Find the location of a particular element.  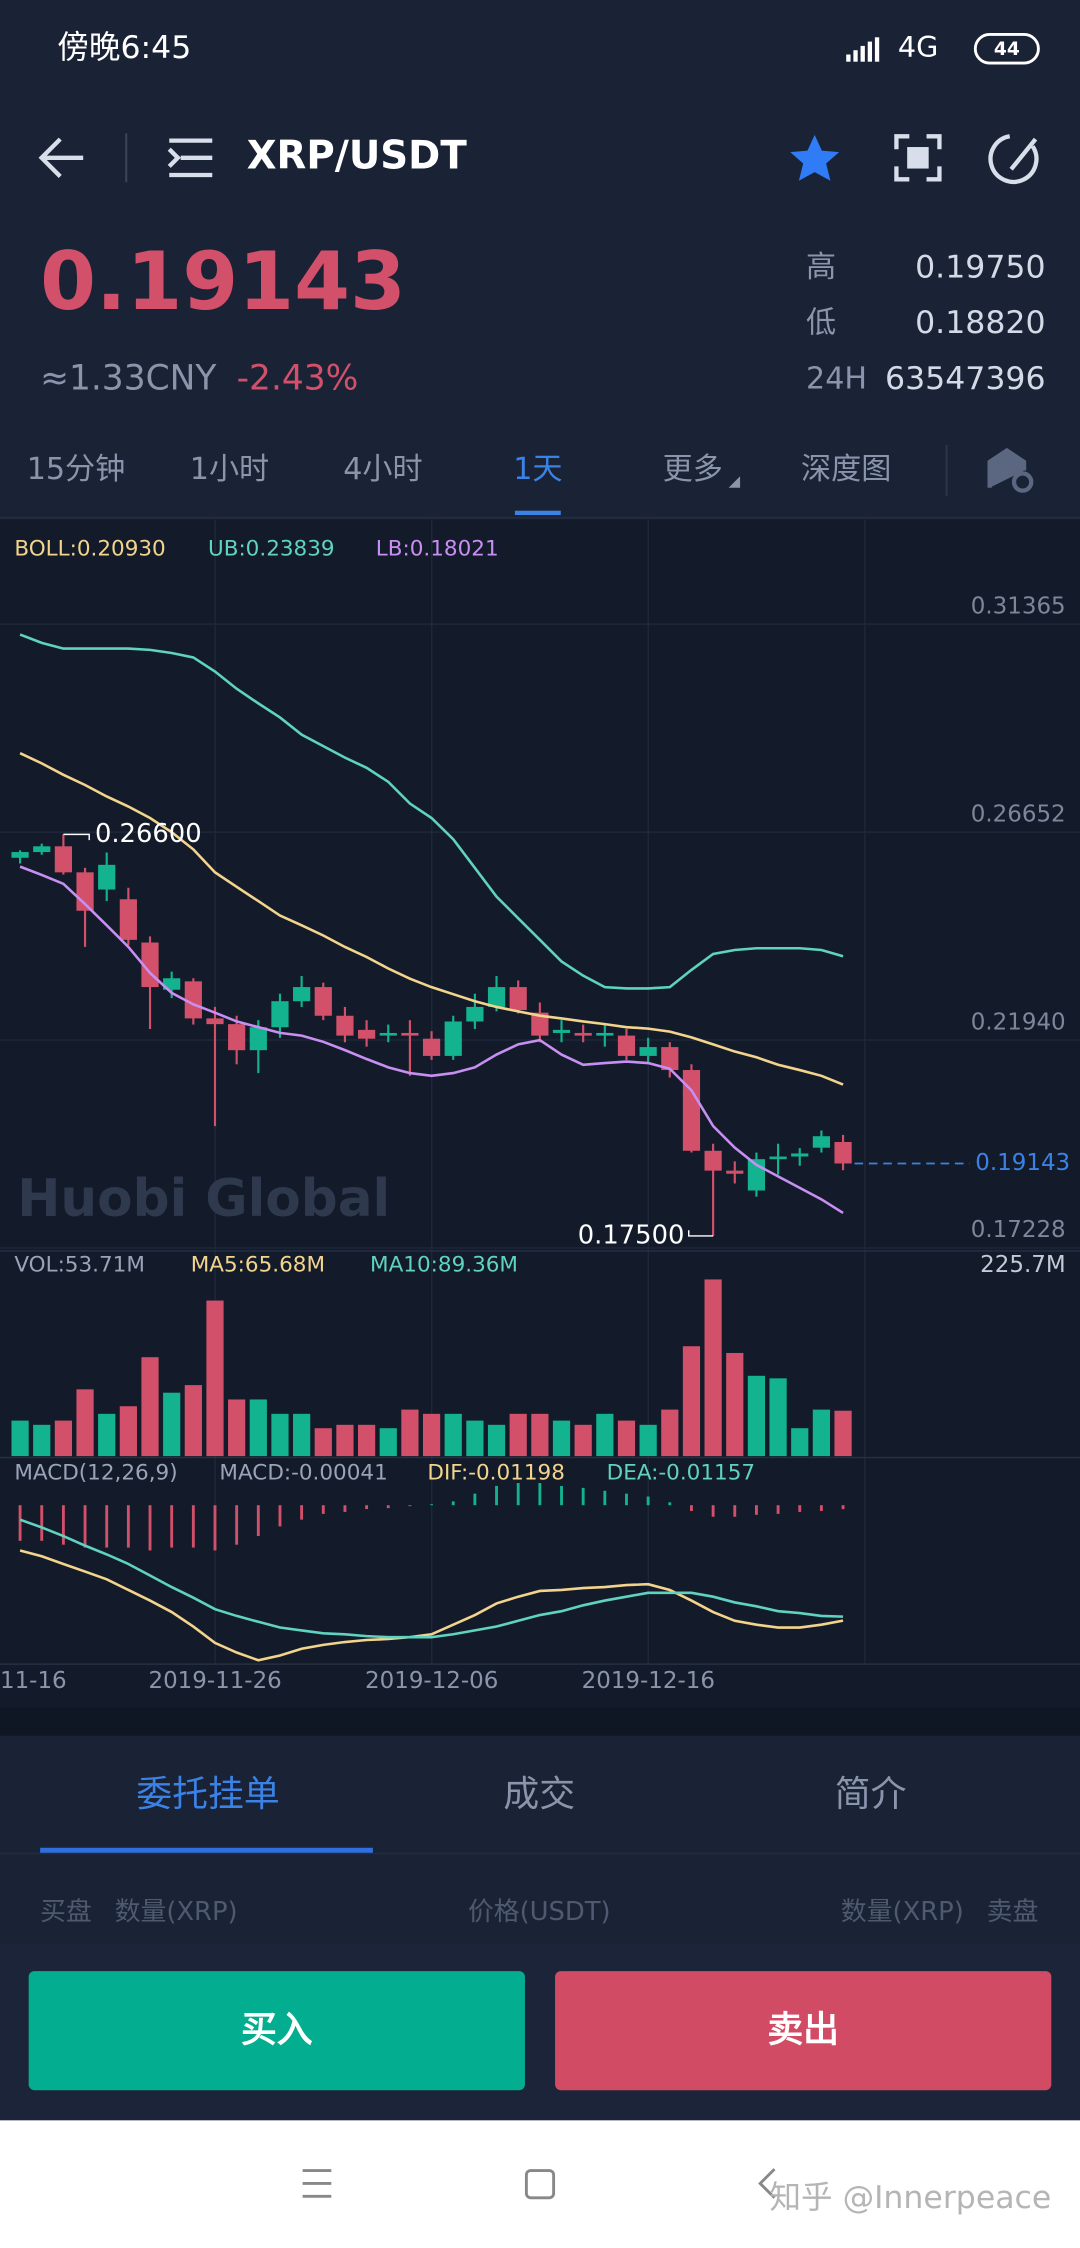

settings-button is located at coordinates (1010, 470).